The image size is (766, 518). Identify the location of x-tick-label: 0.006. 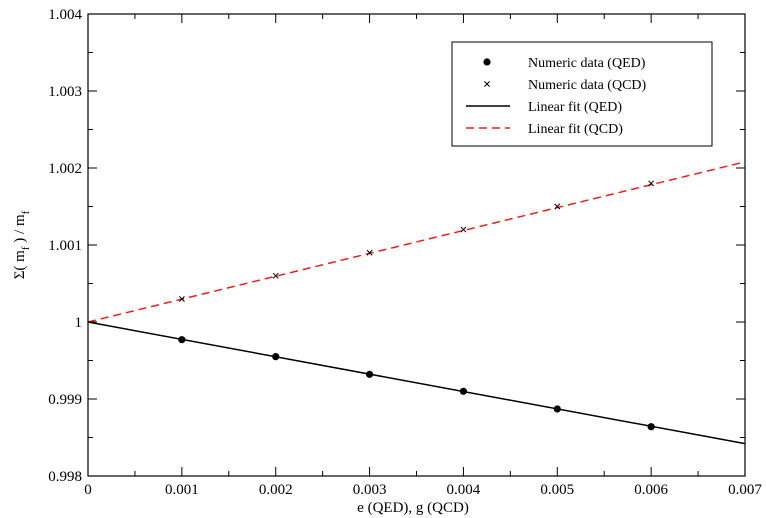
(651, 490).